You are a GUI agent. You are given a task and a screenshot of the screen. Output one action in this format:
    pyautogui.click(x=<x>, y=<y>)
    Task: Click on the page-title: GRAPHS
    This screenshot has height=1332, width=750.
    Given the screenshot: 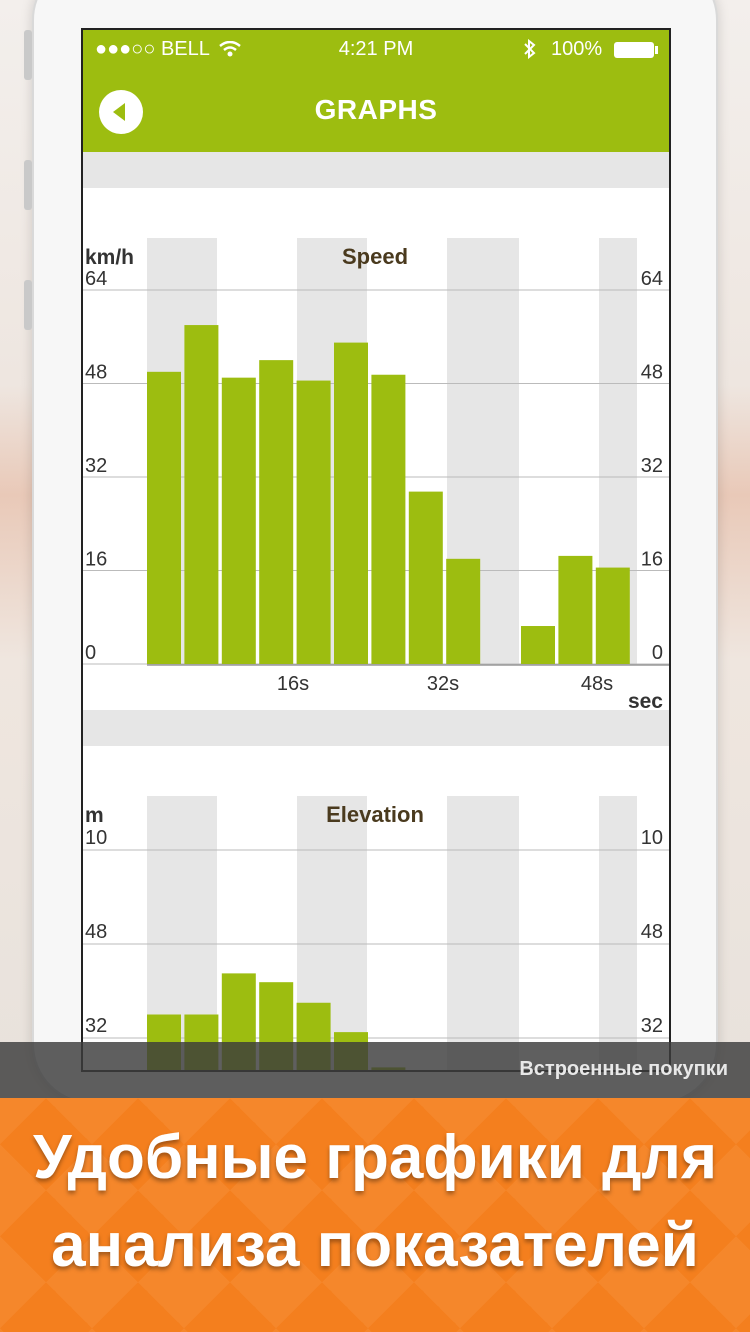 What is the action you would take?
    pyautogui.click(x=376, y=109)
    